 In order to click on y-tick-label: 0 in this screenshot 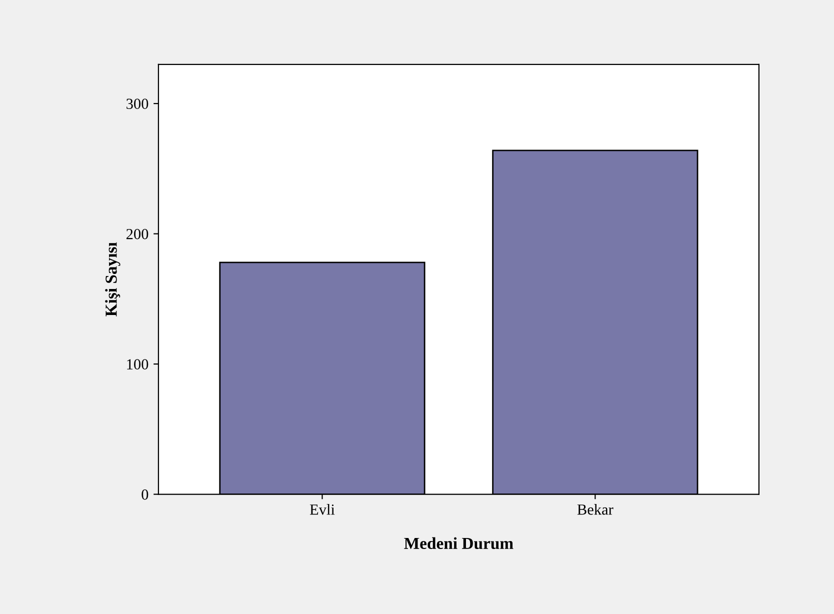, I will do `click(145, 494)`.